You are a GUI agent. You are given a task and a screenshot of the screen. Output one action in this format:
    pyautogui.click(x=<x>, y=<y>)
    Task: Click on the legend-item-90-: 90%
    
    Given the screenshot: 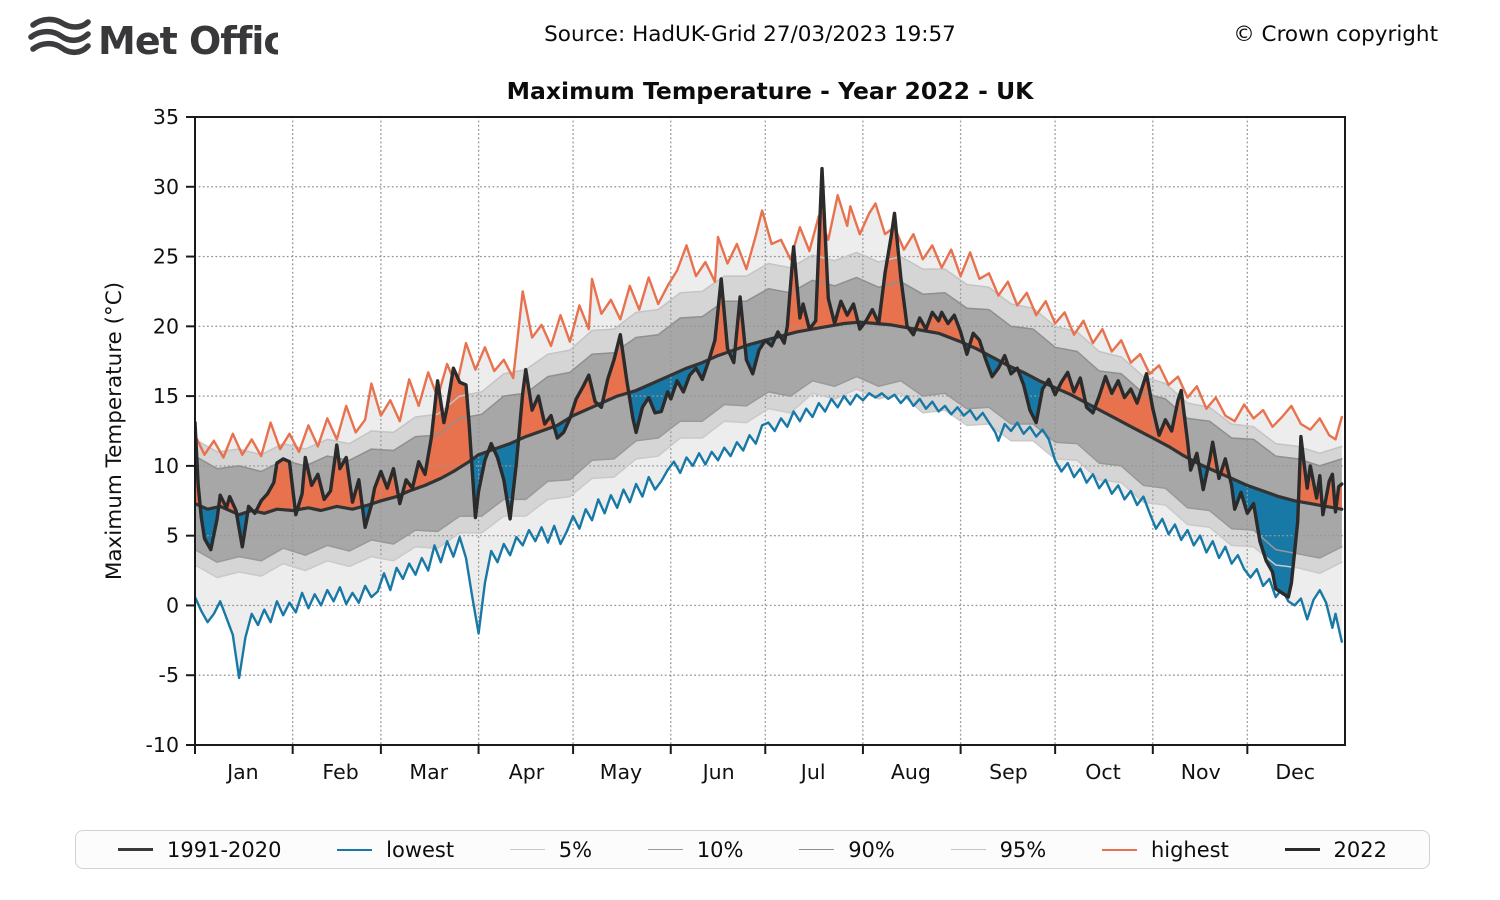 What is the action you would take?
    pyautogui.click(x=847, y=850)
    